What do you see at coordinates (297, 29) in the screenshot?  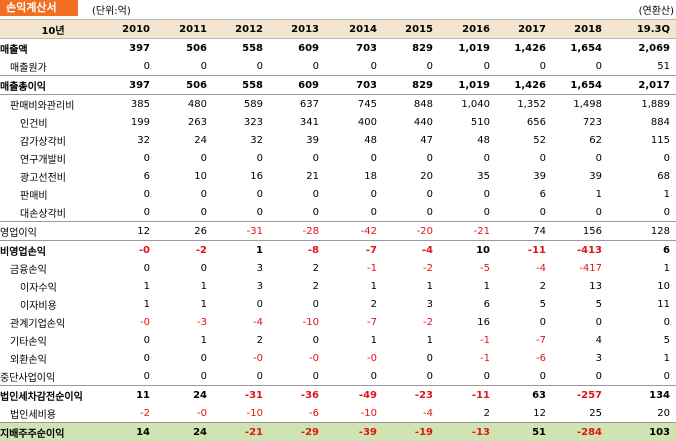 I see `column-header-year: 2013` at bounding box center [297, 29].